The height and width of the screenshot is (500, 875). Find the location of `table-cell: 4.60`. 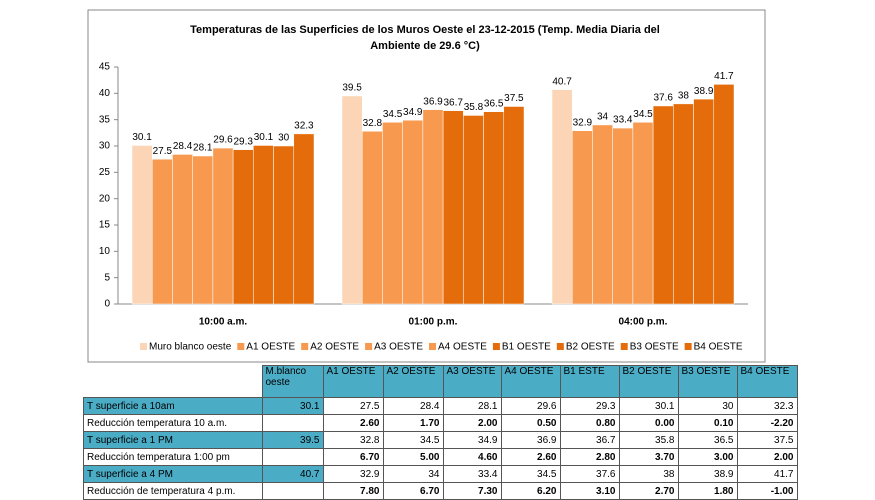

table-cell: 4.60 is located at coordinates (472, 457).